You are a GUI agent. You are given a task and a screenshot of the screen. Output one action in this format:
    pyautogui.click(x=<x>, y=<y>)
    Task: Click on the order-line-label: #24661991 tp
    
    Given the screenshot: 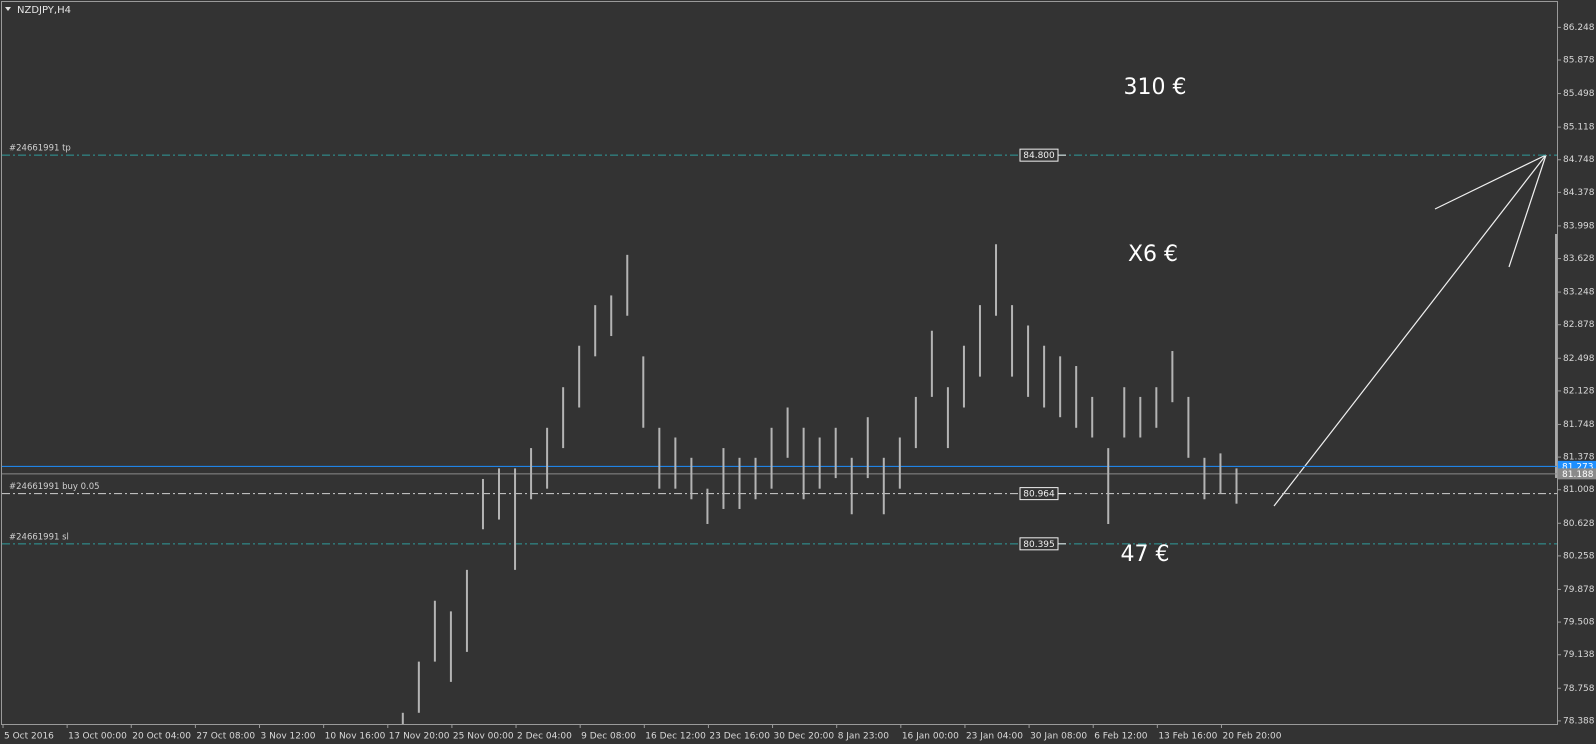 What is the action you would take?
    pyautogui.click(x=40, y=149)
    